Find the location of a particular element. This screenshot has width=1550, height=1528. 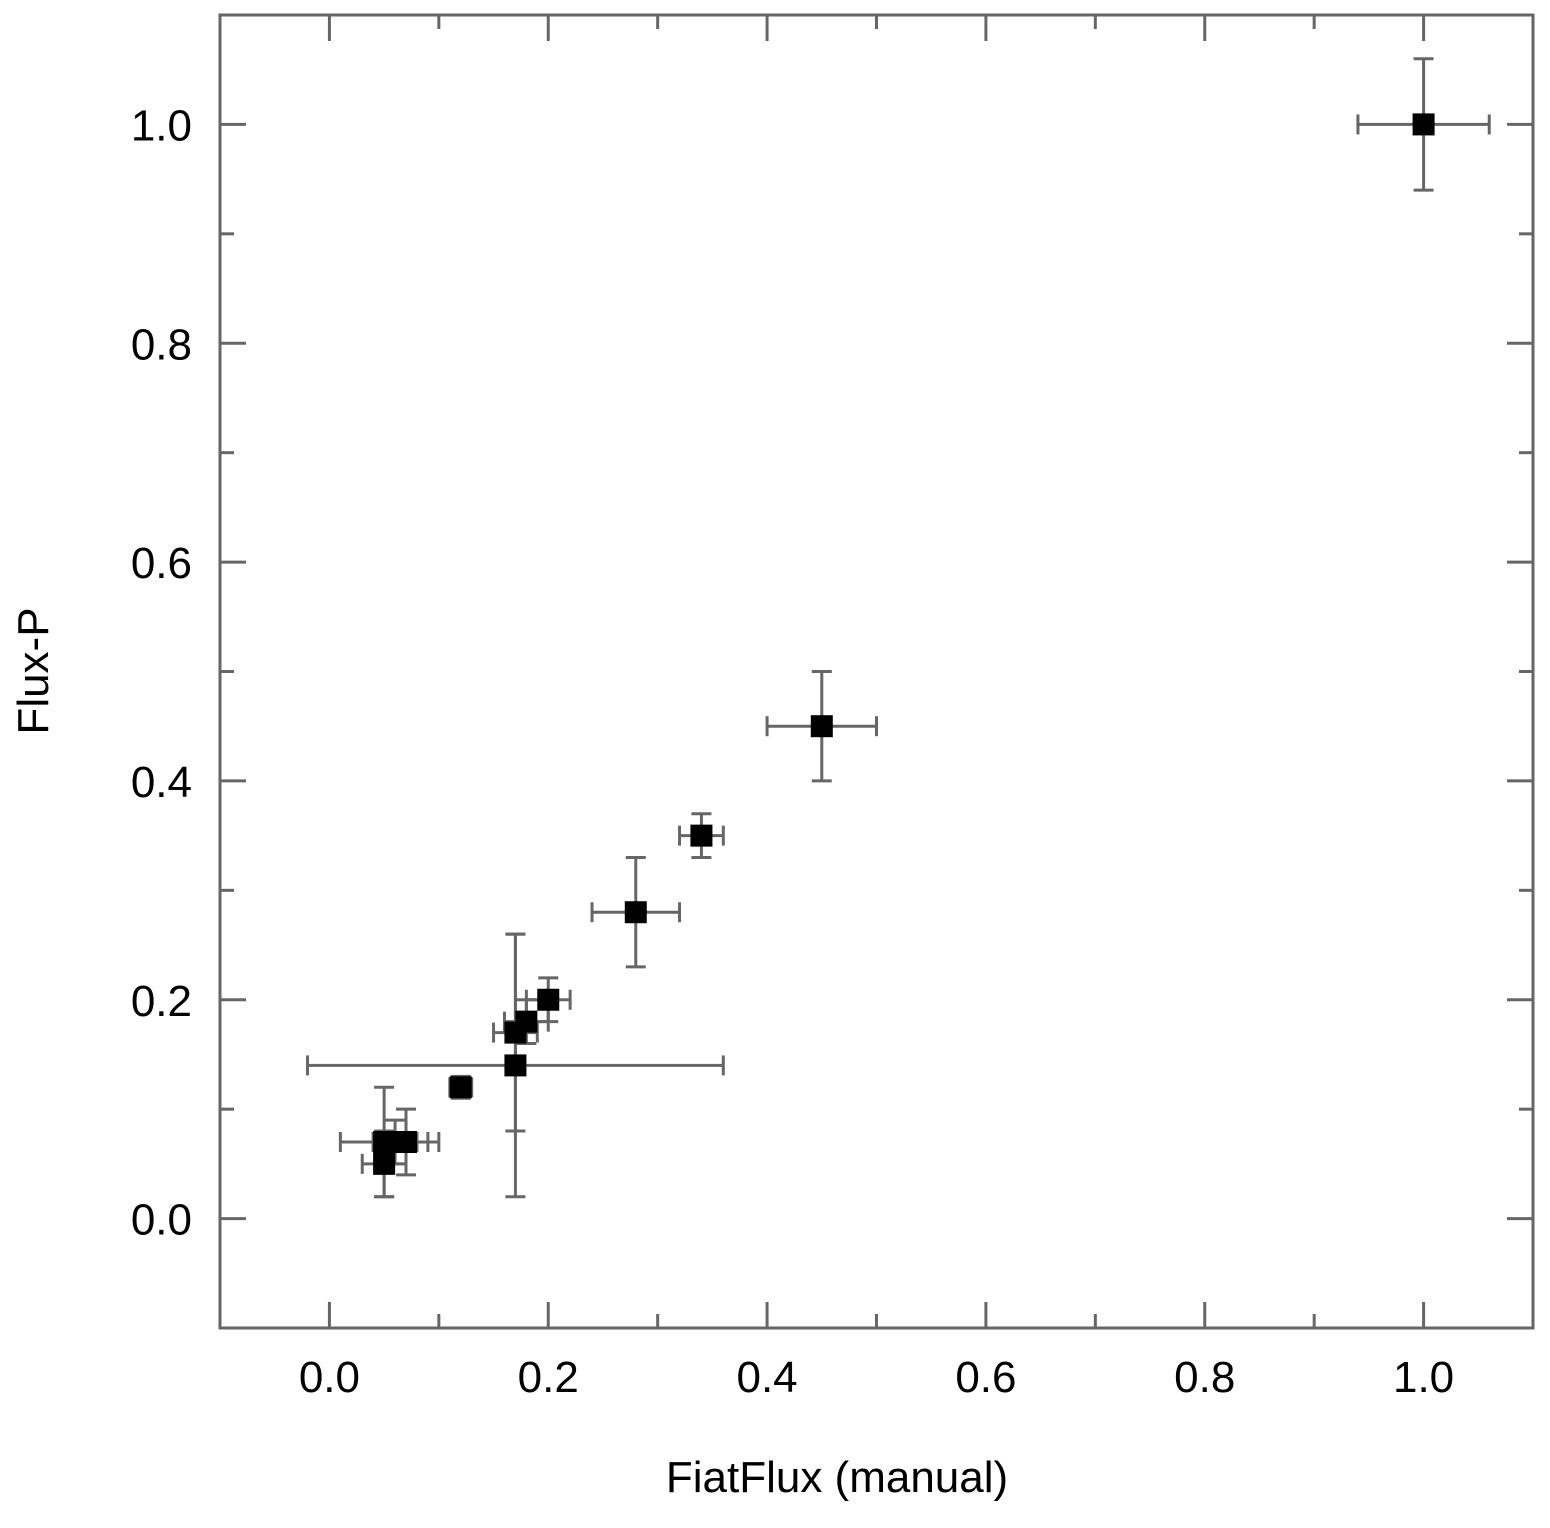

y-tick-label: 0.8 is located at coordinates (161, 344).